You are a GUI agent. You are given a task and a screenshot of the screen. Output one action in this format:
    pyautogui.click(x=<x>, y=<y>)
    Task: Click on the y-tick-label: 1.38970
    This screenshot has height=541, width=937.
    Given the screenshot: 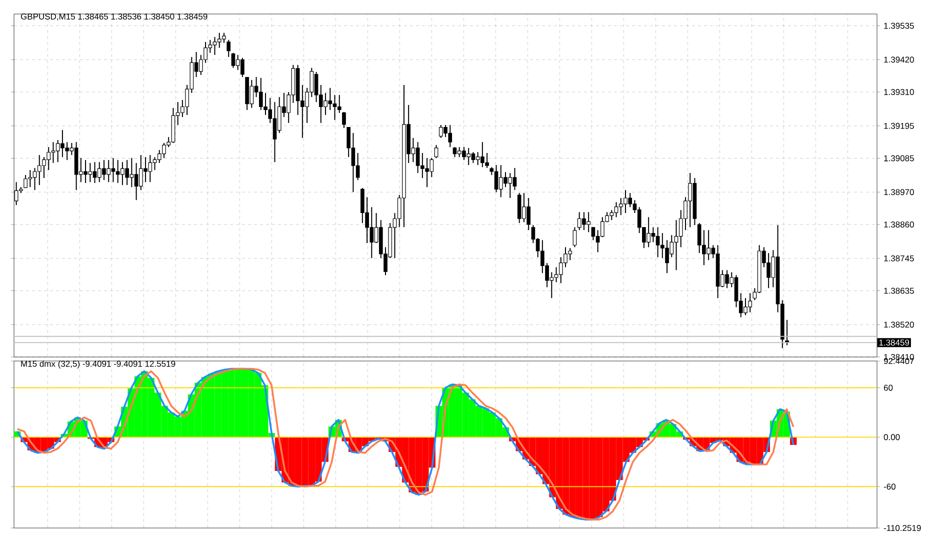 What is the action you would take?
    pyautogui.click(x=899, y=192)
    